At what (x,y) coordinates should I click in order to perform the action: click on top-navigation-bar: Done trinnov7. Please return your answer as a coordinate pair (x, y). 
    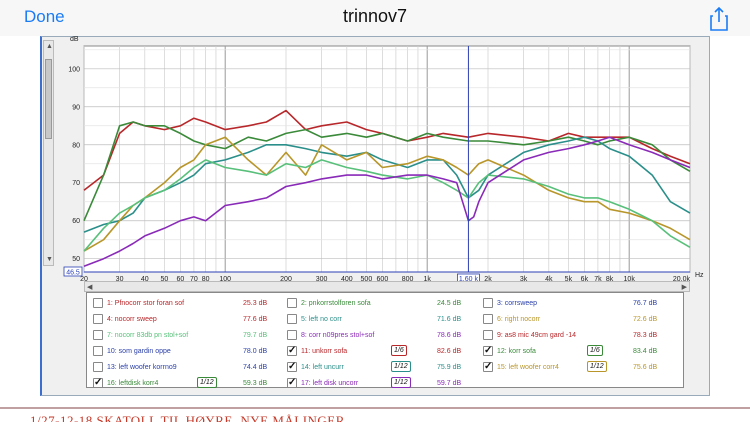
    Looking at the image, I should click on (375, 18).